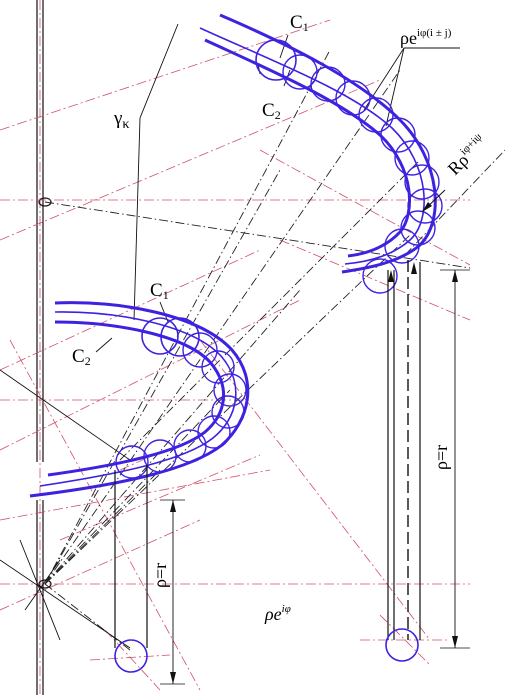 This screenshot has height=695, width=511. Describe the element at coordinates (349, 166) in the screenshot. I see `upper-circles` at that location.